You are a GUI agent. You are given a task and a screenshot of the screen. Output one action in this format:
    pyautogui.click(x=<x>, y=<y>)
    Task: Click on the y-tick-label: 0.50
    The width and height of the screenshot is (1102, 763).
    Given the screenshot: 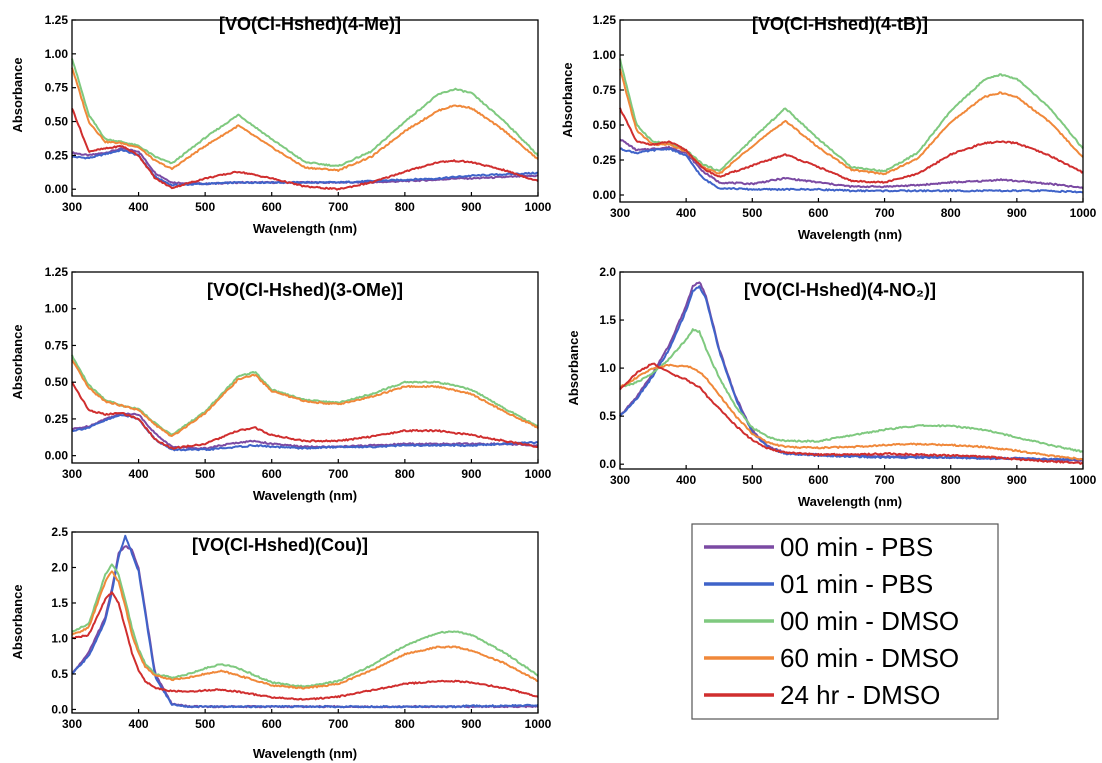 What is the action you would take?
    pyautogui.click(x=57, y=382)
    